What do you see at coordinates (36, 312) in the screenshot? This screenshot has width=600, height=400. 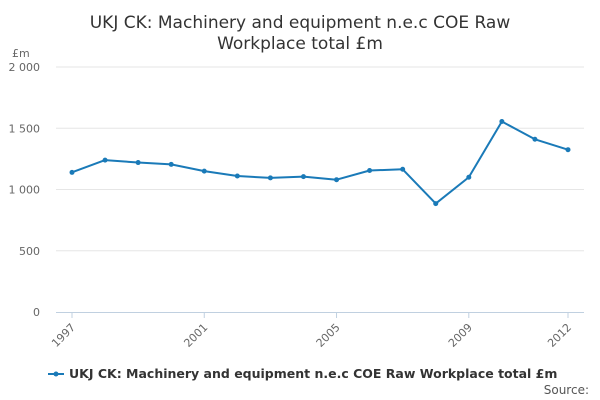 I see `y-tick-label: 0` at bounding box center [36, 312].